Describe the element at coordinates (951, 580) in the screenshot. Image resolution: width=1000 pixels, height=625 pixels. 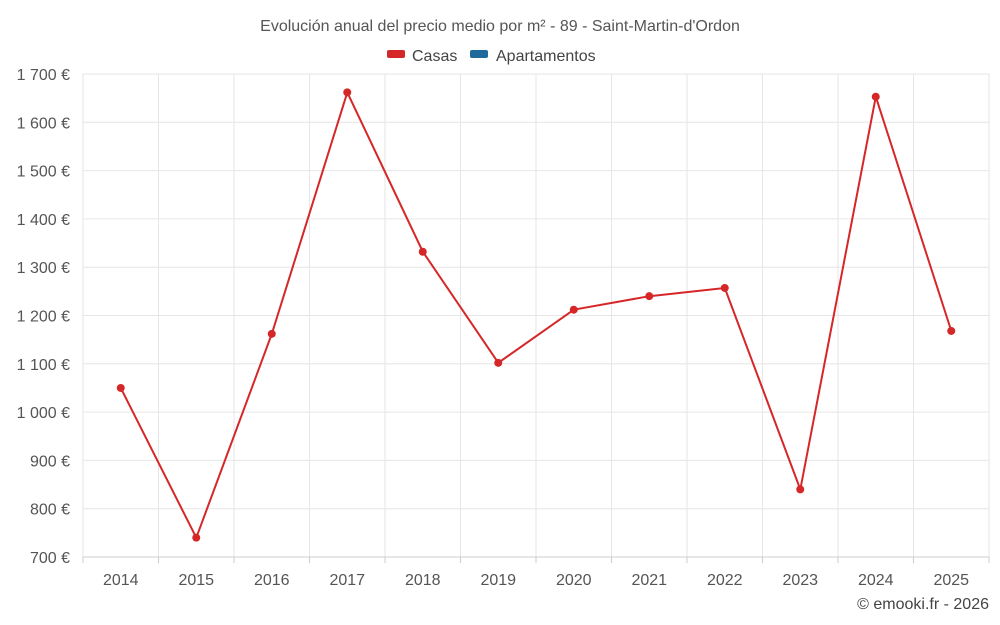
I see `x-tick-label: 2025` at that location.